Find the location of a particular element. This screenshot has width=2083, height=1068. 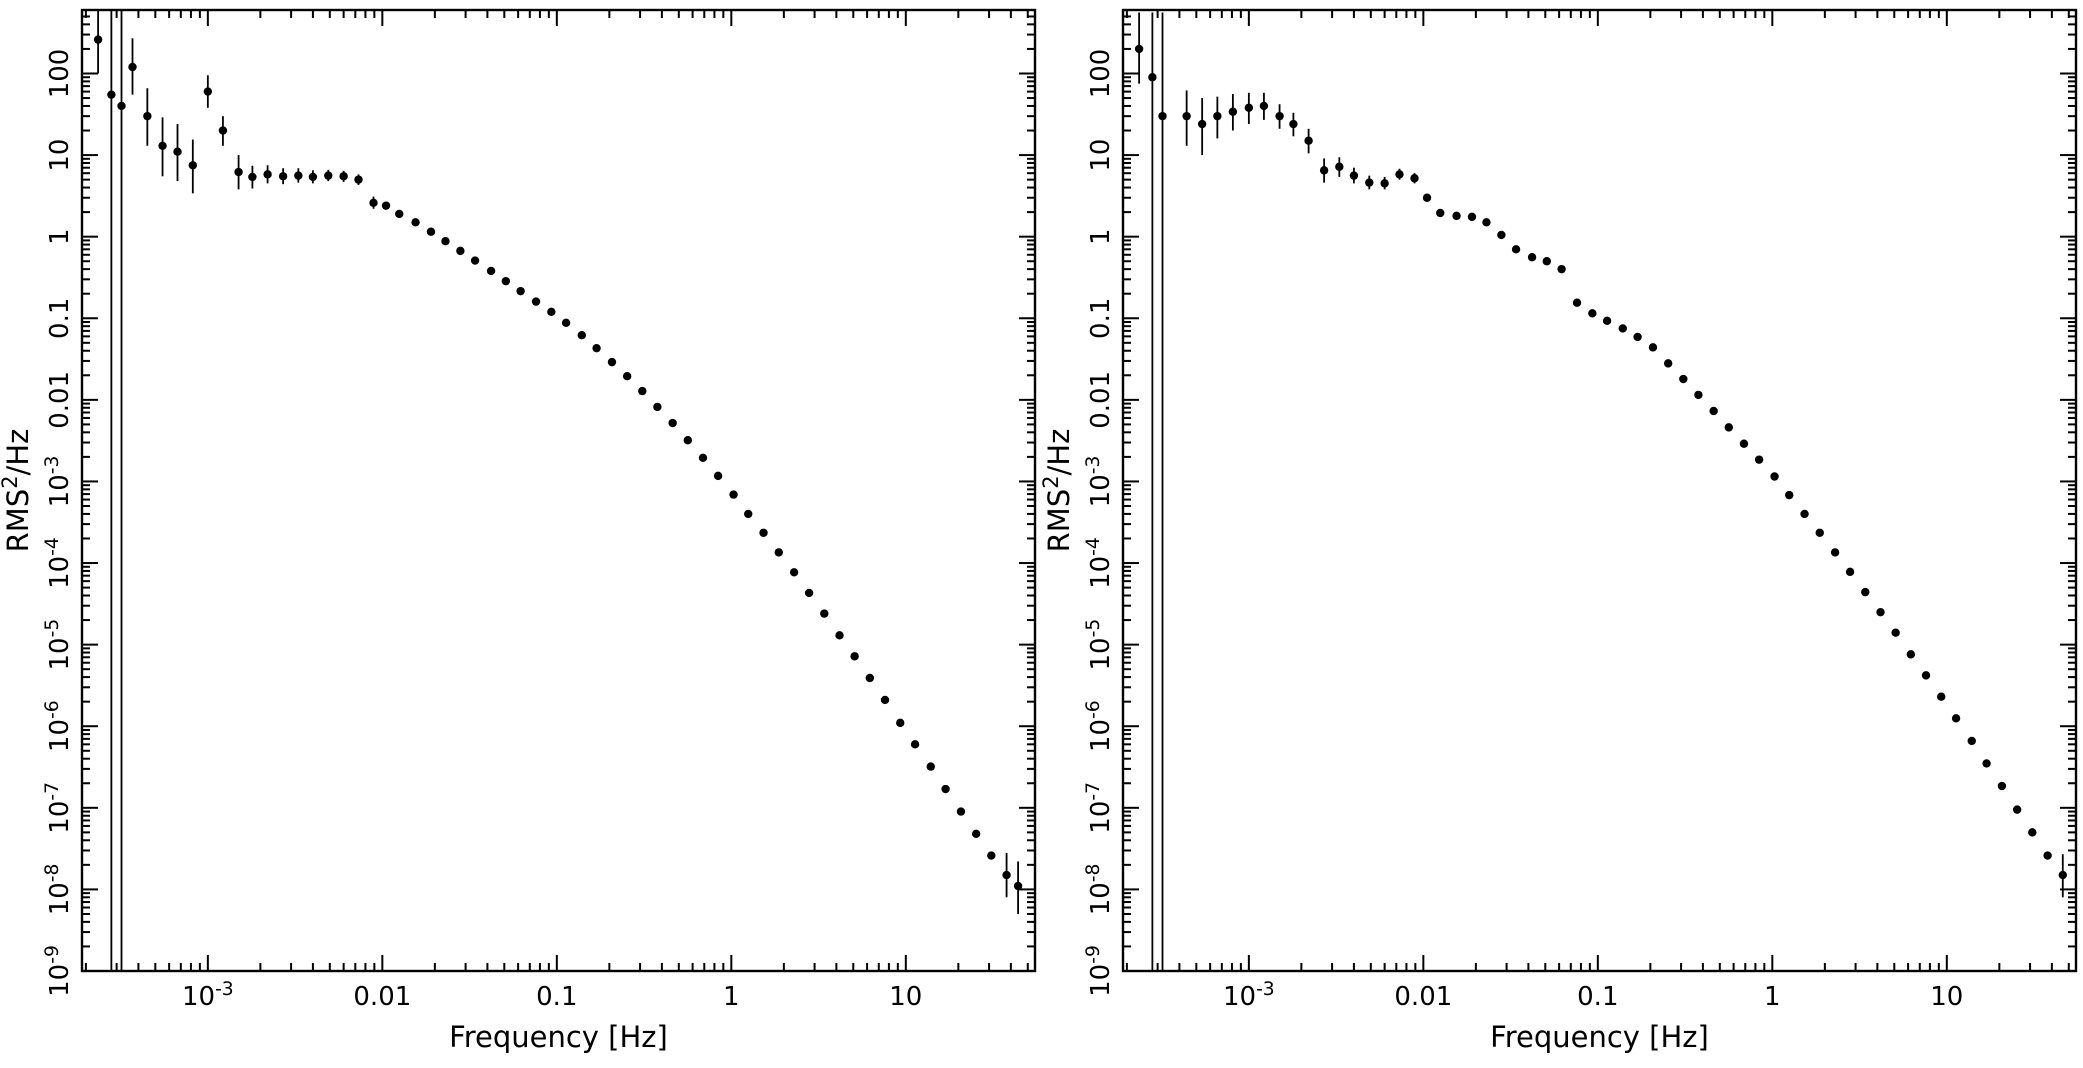

svg-text: 10-6 is located at coordinates (58, 726).